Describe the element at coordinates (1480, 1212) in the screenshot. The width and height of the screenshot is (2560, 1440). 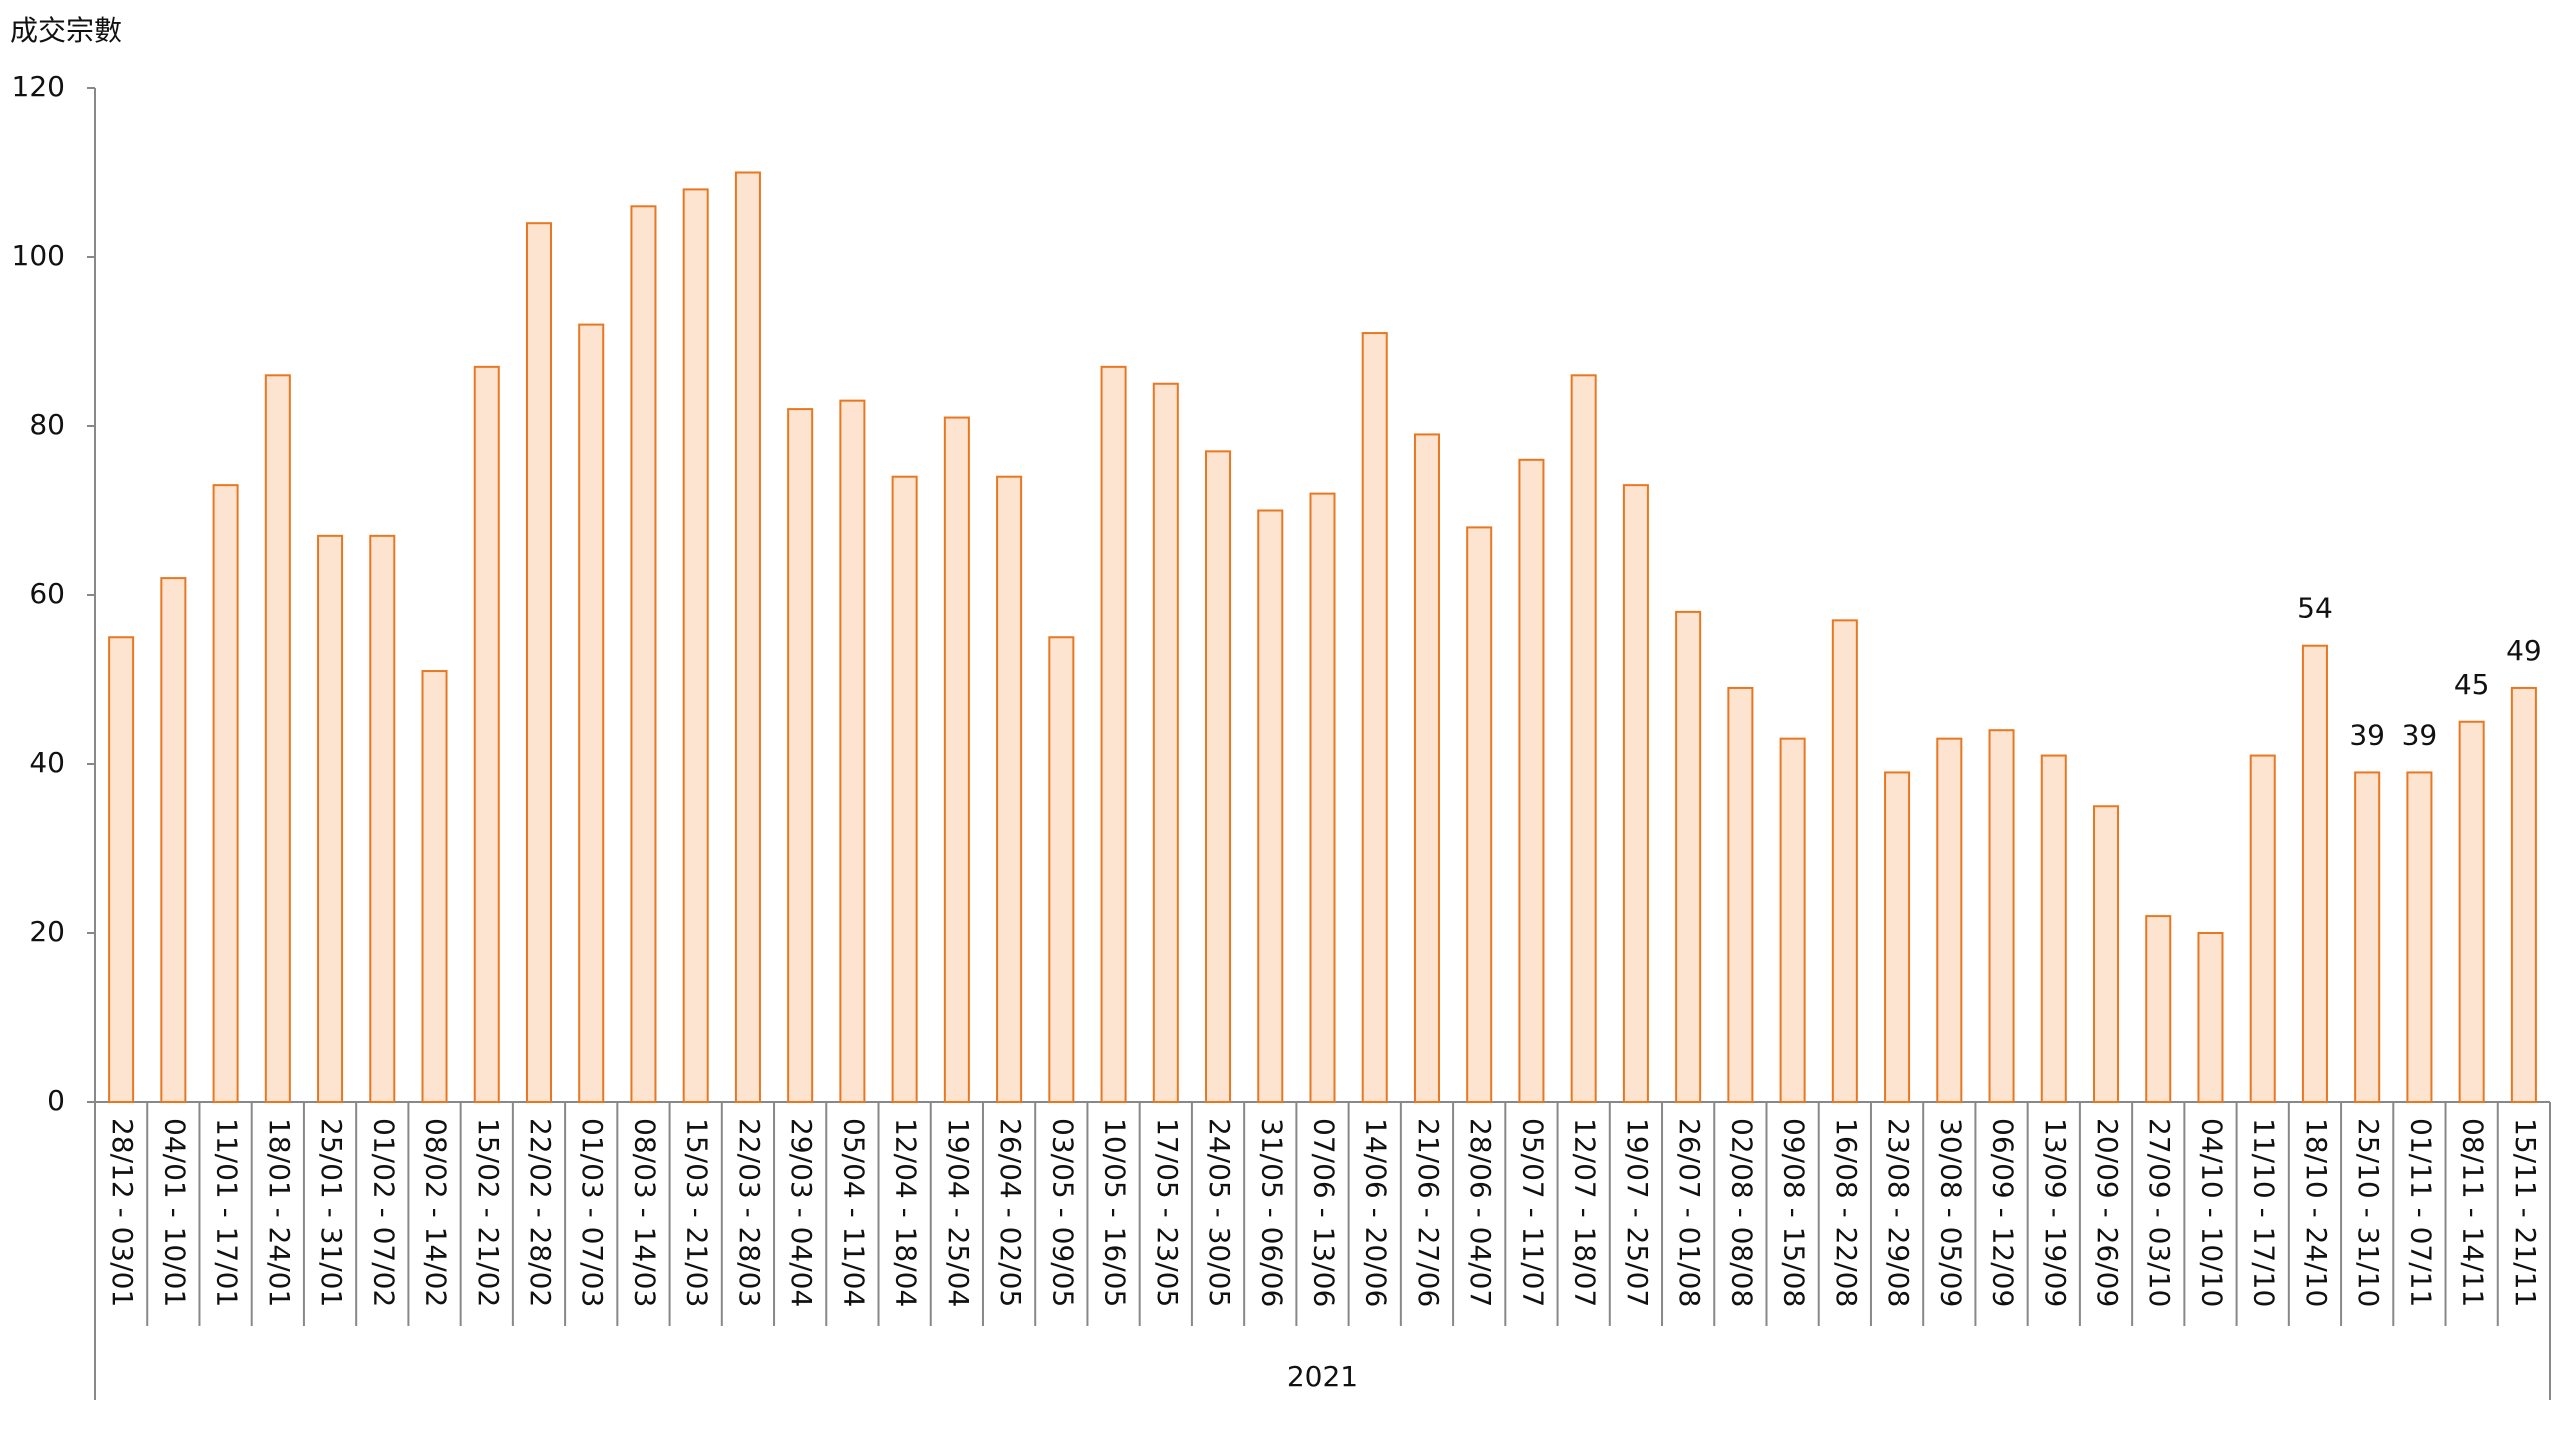
I see `x-tick-label: 28/06 - 04/07` at that location.